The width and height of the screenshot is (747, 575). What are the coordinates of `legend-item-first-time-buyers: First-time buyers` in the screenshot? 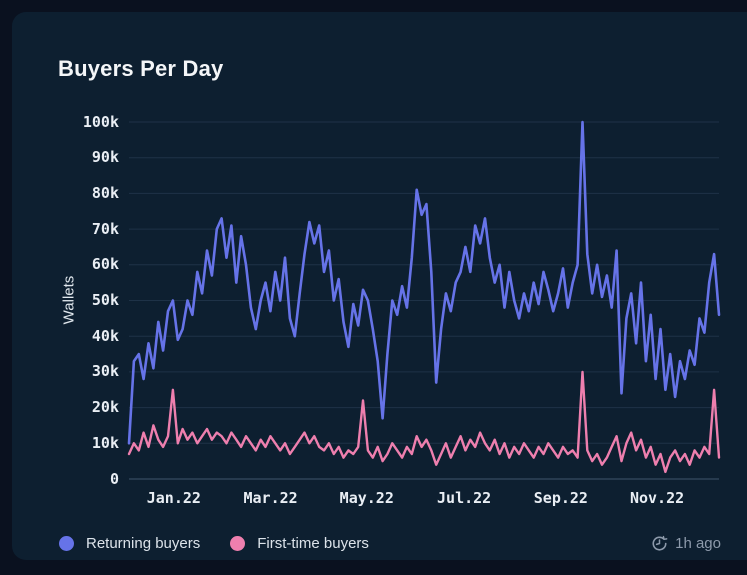 It's located at (299, 543).